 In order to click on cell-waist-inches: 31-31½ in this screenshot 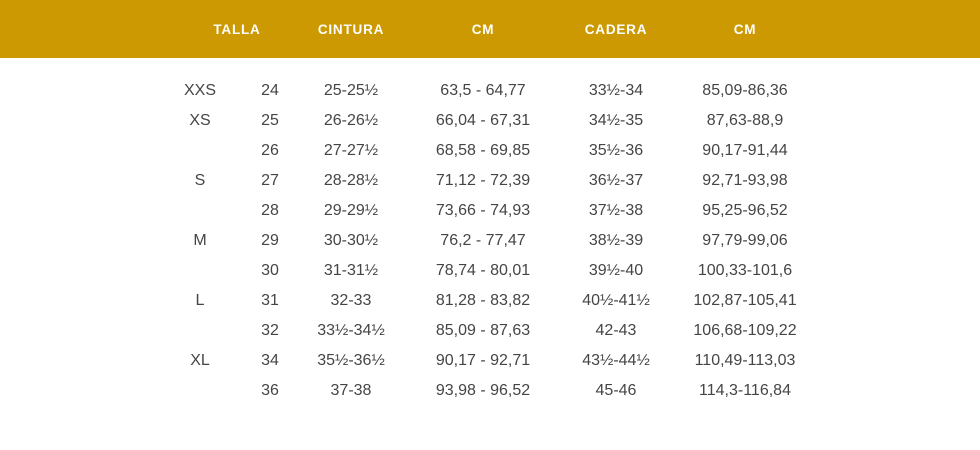, I will do `click(351, 270)`.